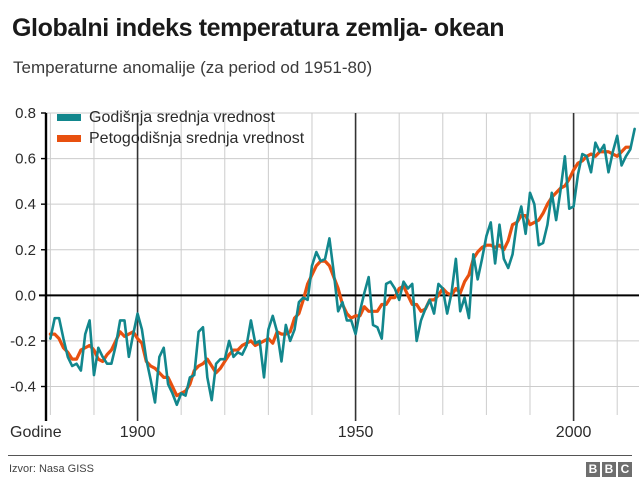 The image size is (640, 488). Describe the element at coordinates (625, 469) in the screenshot. I see `bbc-logo-letter-3: C` at that location.